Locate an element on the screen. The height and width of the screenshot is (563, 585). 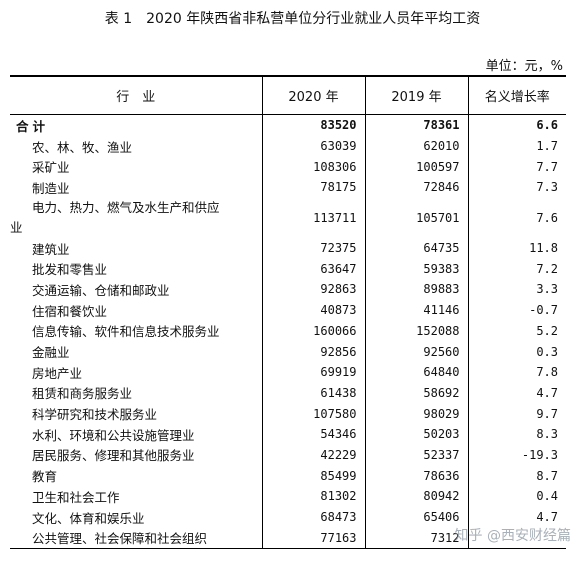
table-row: 交通运输、仓储和邮政业 92863 89883 3.3 is located at coordinates (288, 289).